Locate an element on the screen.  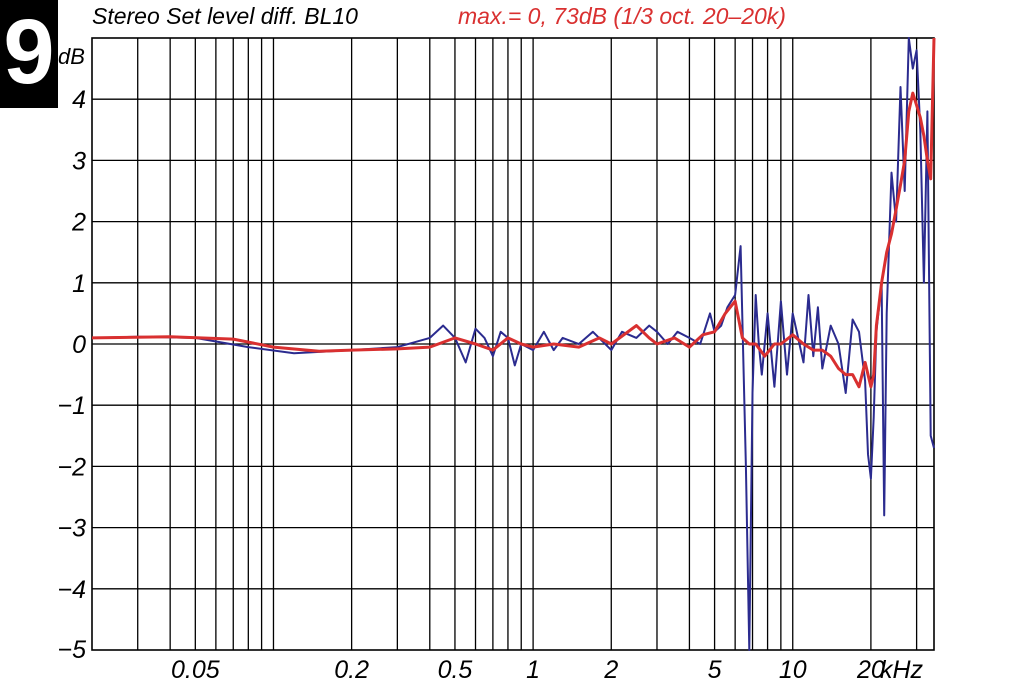
y-axis-tick-labels: 4 3 2 1 0 −1 −2 −3 −4 −5 is located at coordinates (71, 375).